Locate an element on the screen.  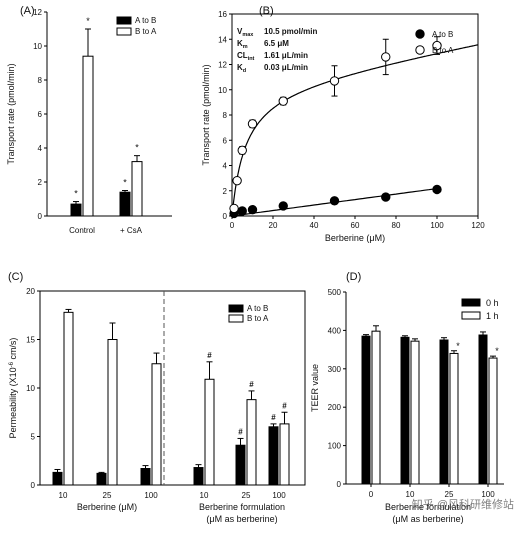
panel-c-annotation: # is located at coordinates (209, 355).